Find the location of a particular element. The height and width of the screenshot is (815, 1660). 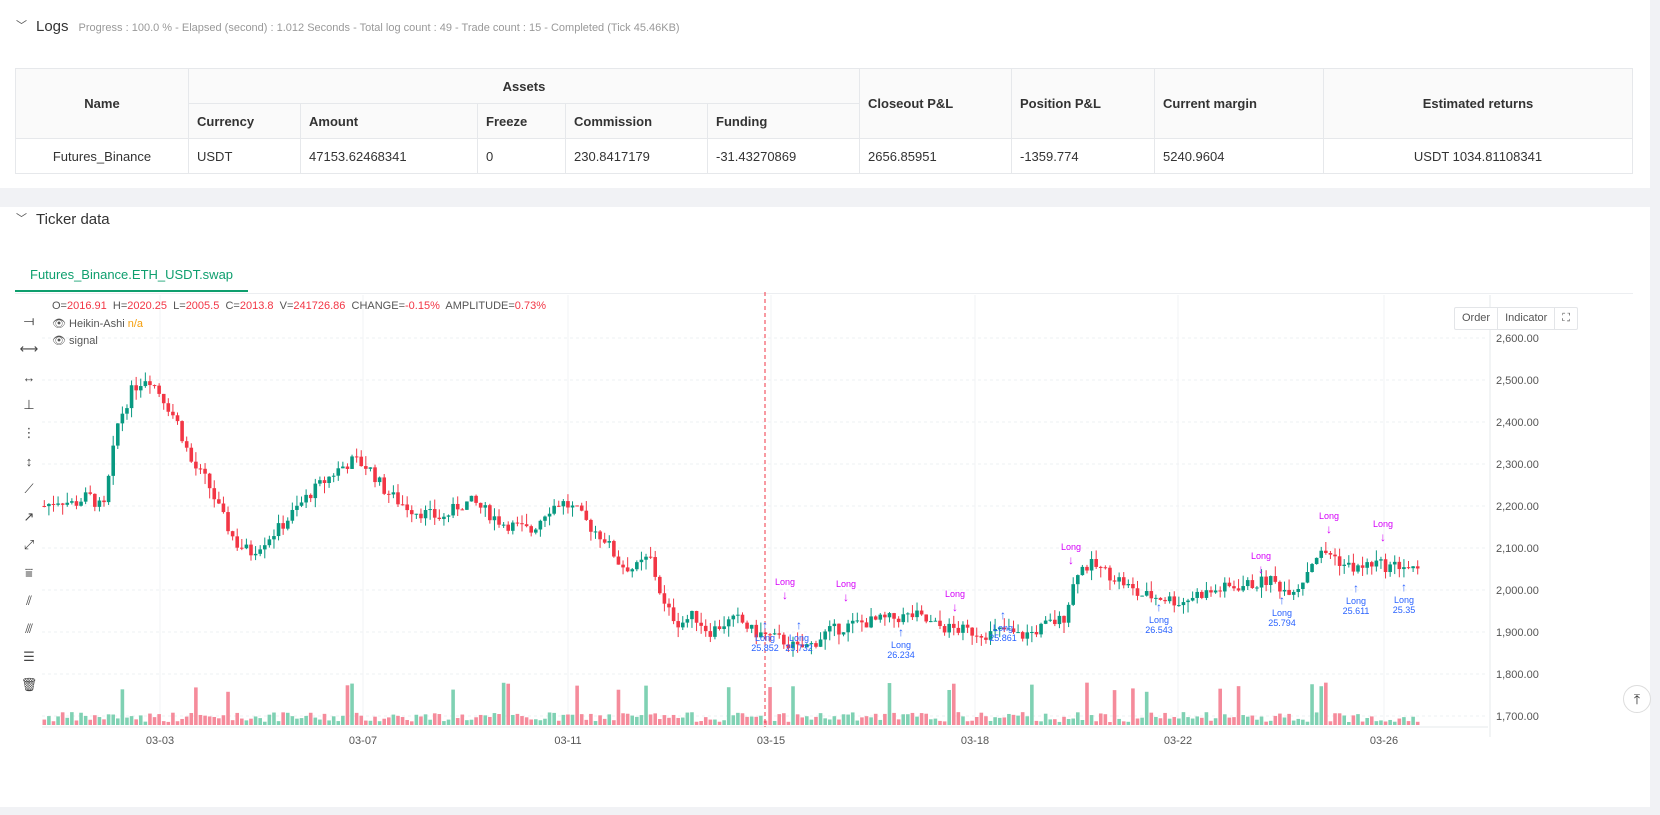

horizontal-line-icon: ⟷ is located at coordinates (29, 348).